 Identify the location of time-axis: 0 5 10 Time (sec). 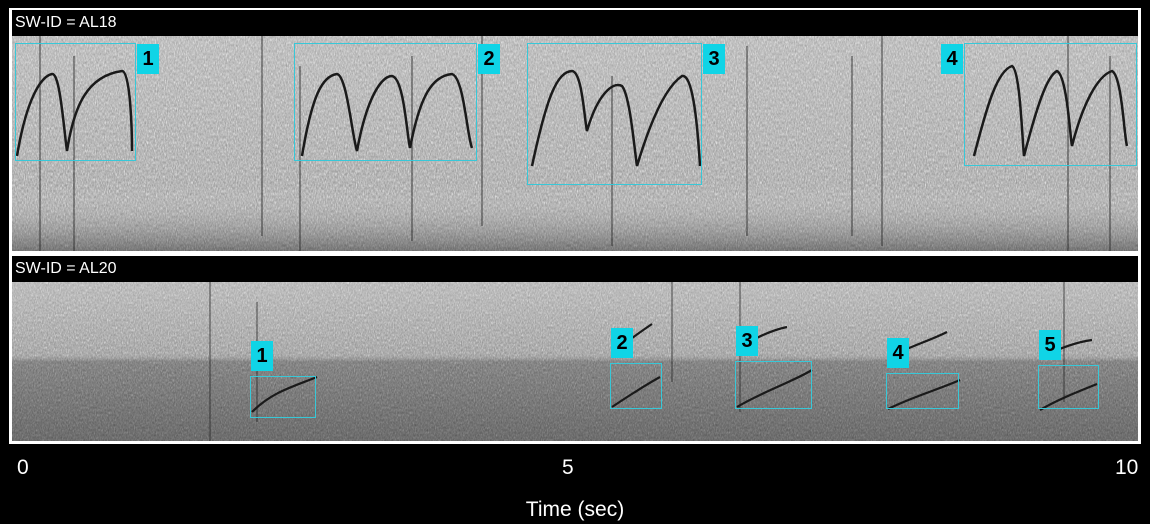
(575, 485).